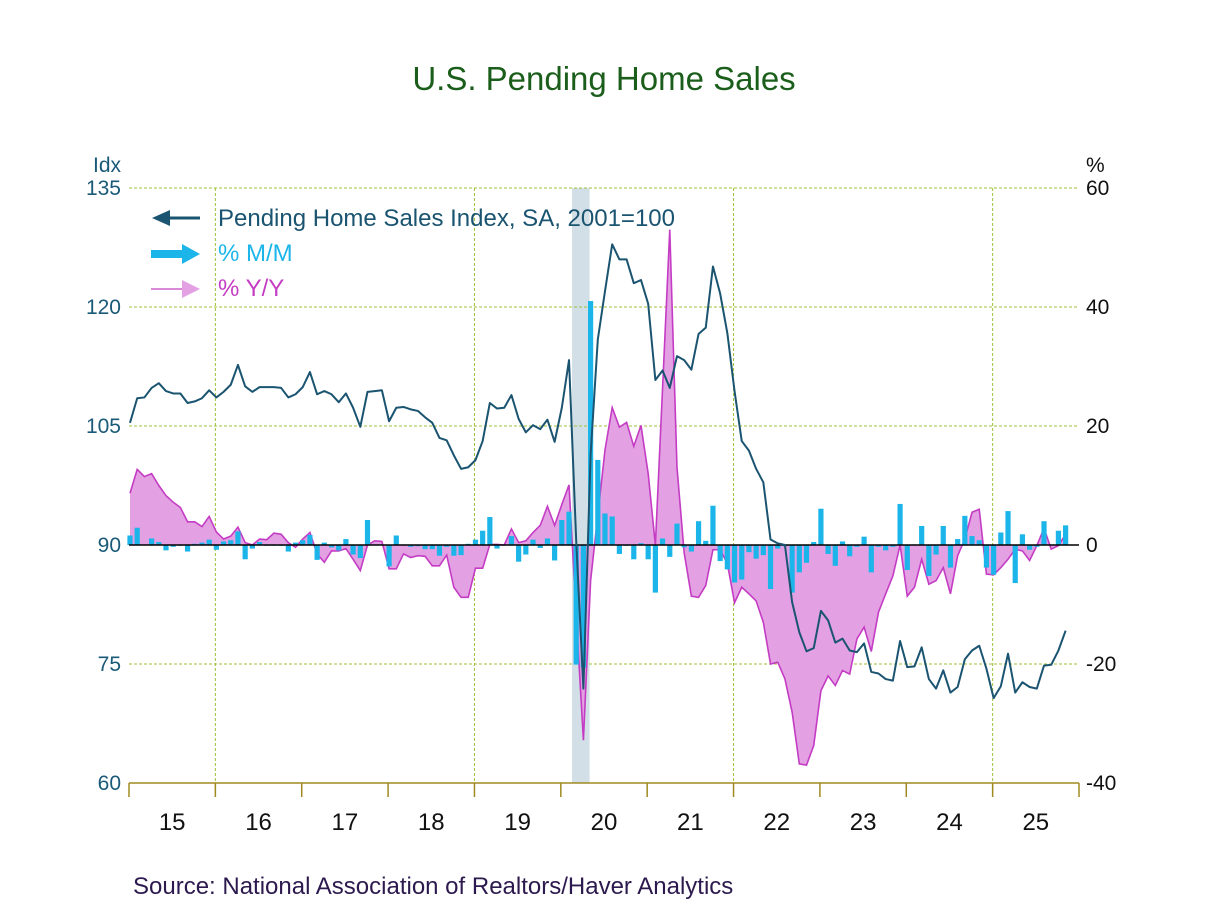 This screenshot has height=906, width=1208. I want to click on right-tick-label: 0, so click(1092, 545).